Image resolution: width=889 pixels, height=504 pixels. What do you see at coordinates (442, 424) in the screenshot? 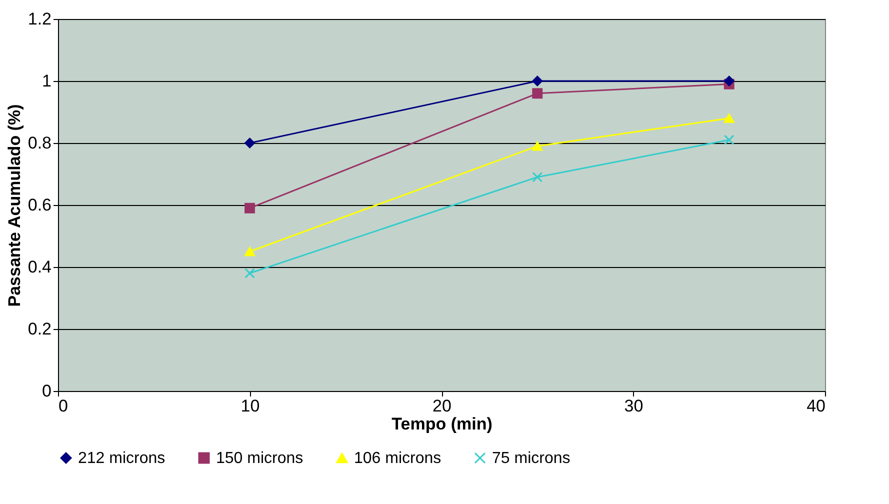
I see `x-axis-title: Tempo (min)` at bounding box center [442, 424].